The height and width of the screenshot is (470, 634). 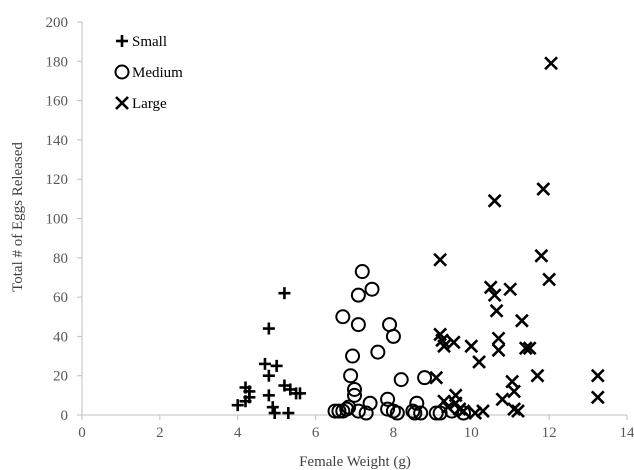 I want to click on legend-item-medium: Medium, so click(x=148, y=72).